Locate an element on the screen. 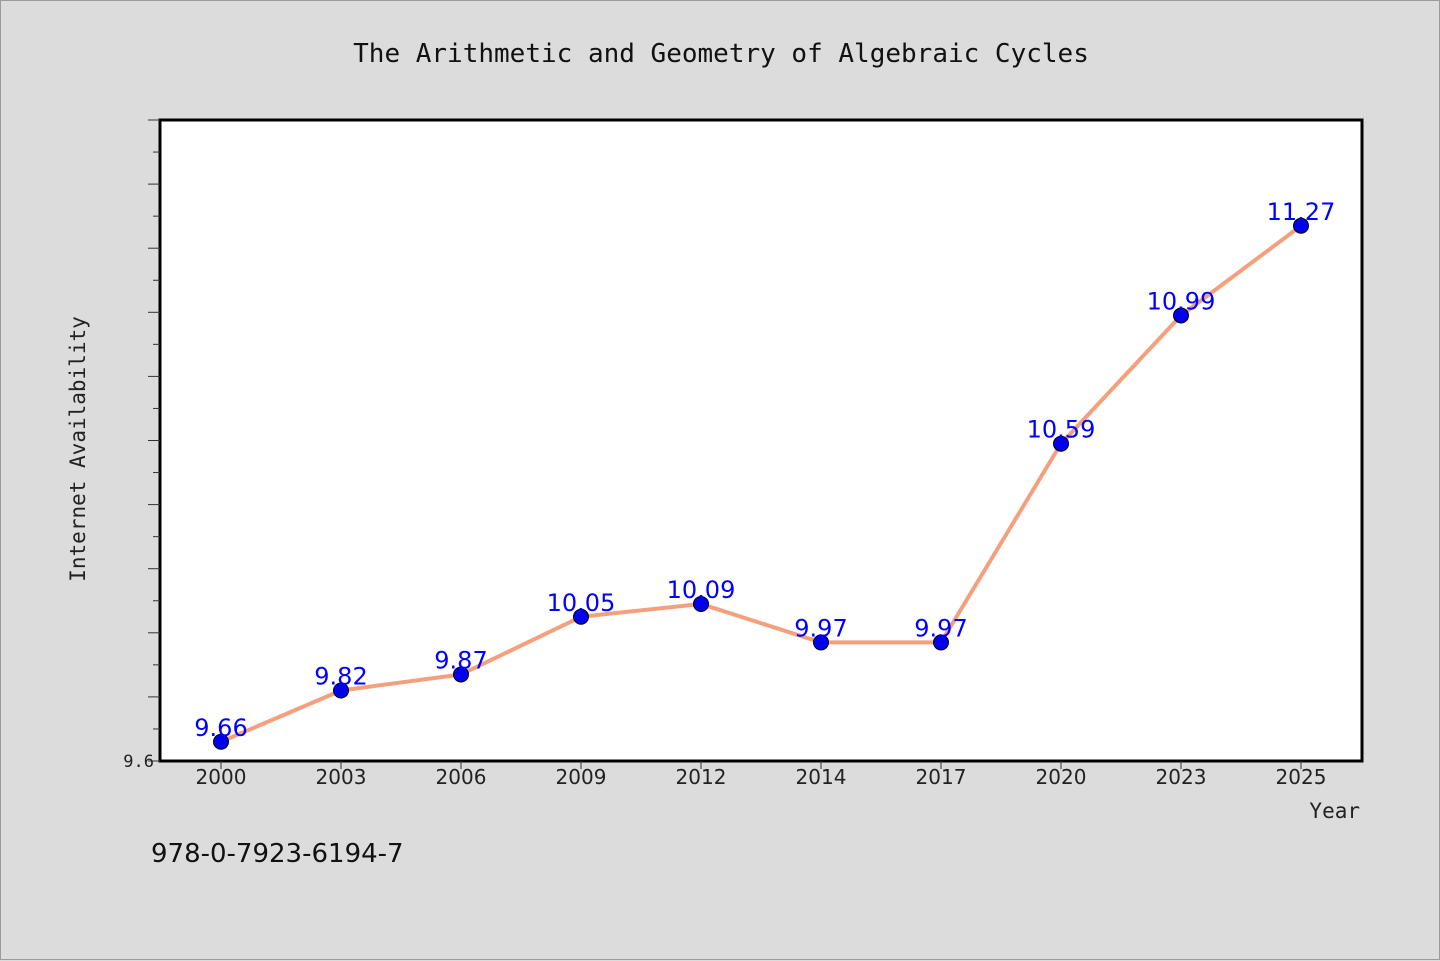  data-label: 9.87 is located at coordinates (460, 660).